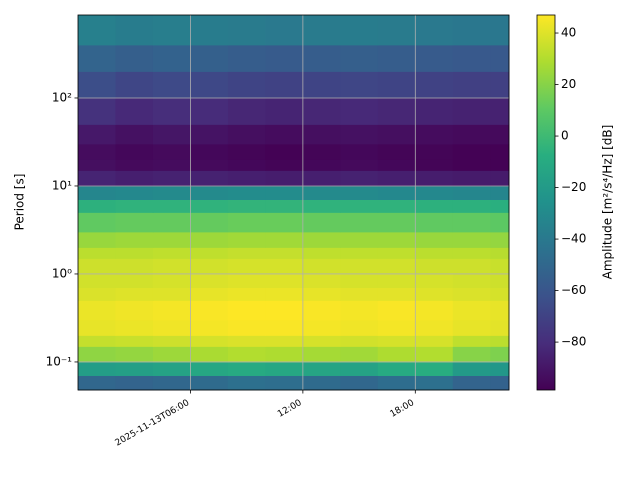 The width and height of the screenshot is (640, 480). Describe the element at coordinates (573, 290) in the screenshot. I see `colorbar-tick-label: −60` at that location.